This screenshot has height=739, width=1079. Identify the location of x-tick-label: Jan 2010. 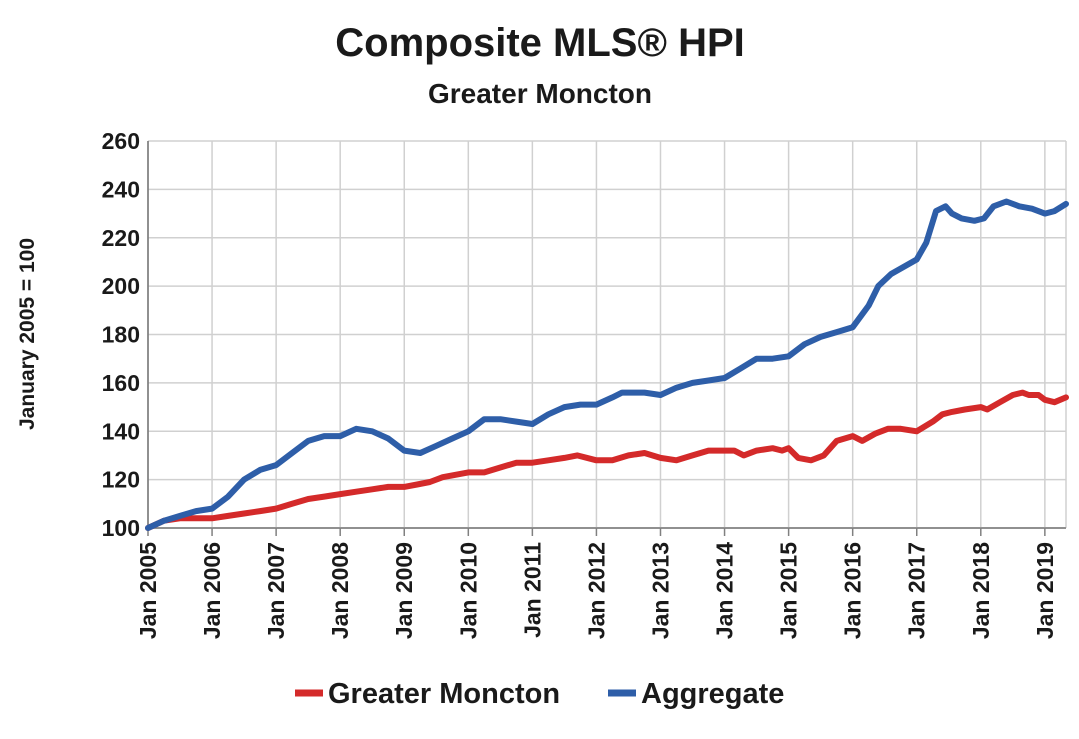
(468, 590).